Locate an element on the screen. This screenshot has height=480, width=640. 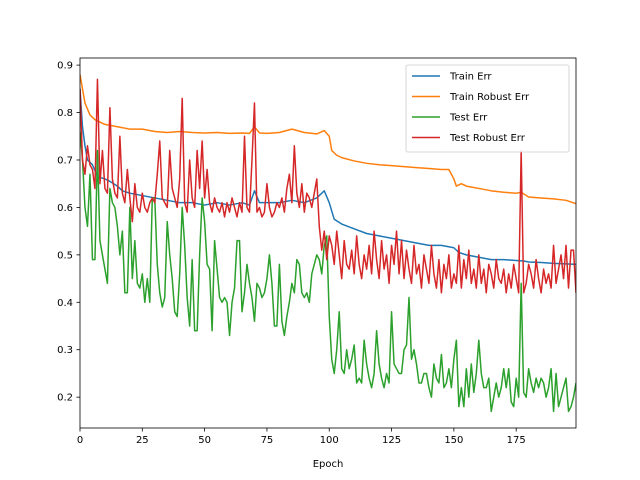
y-tick-label: 0.6 is located at coordinates (65, 208).